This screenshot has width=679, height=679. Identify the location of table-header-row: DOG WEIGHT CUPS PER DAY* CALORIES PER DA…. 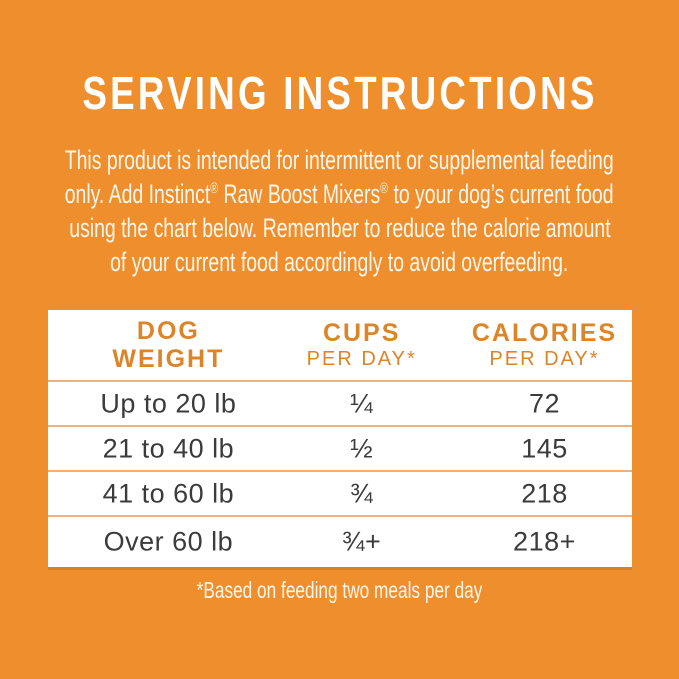
(340, 345).